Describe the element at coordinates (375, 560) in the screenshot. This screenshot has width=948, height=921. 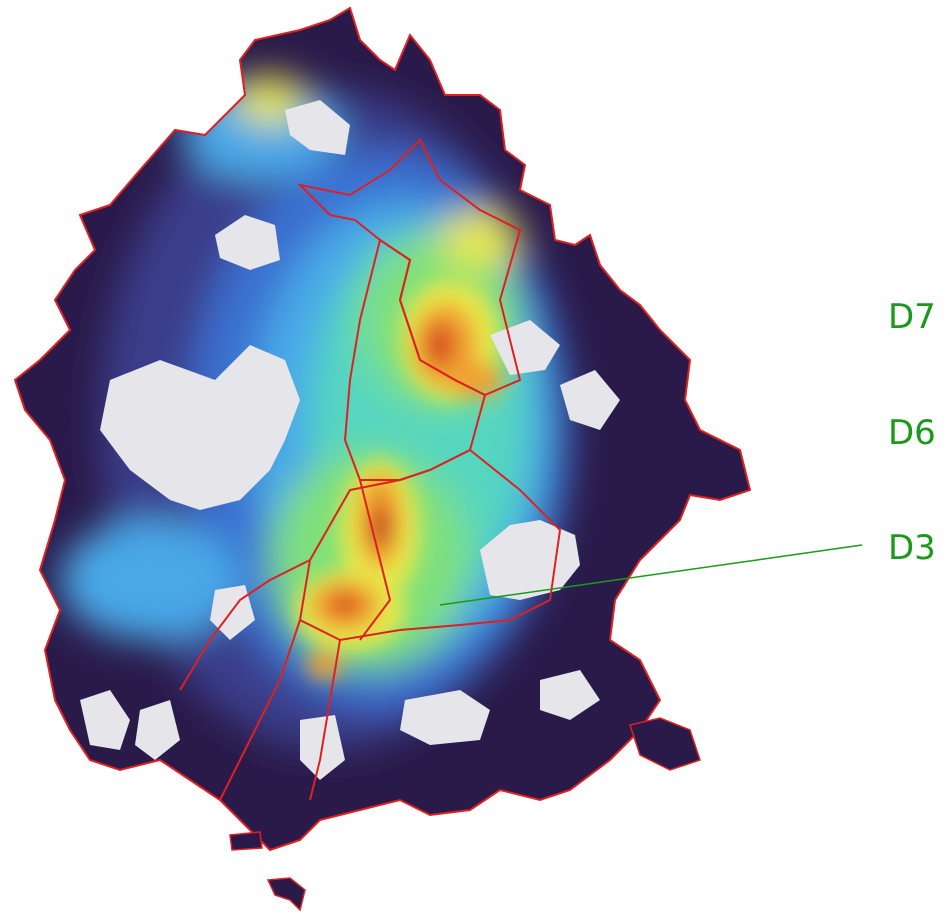
I see `district-boundary-inner-a` at that location.